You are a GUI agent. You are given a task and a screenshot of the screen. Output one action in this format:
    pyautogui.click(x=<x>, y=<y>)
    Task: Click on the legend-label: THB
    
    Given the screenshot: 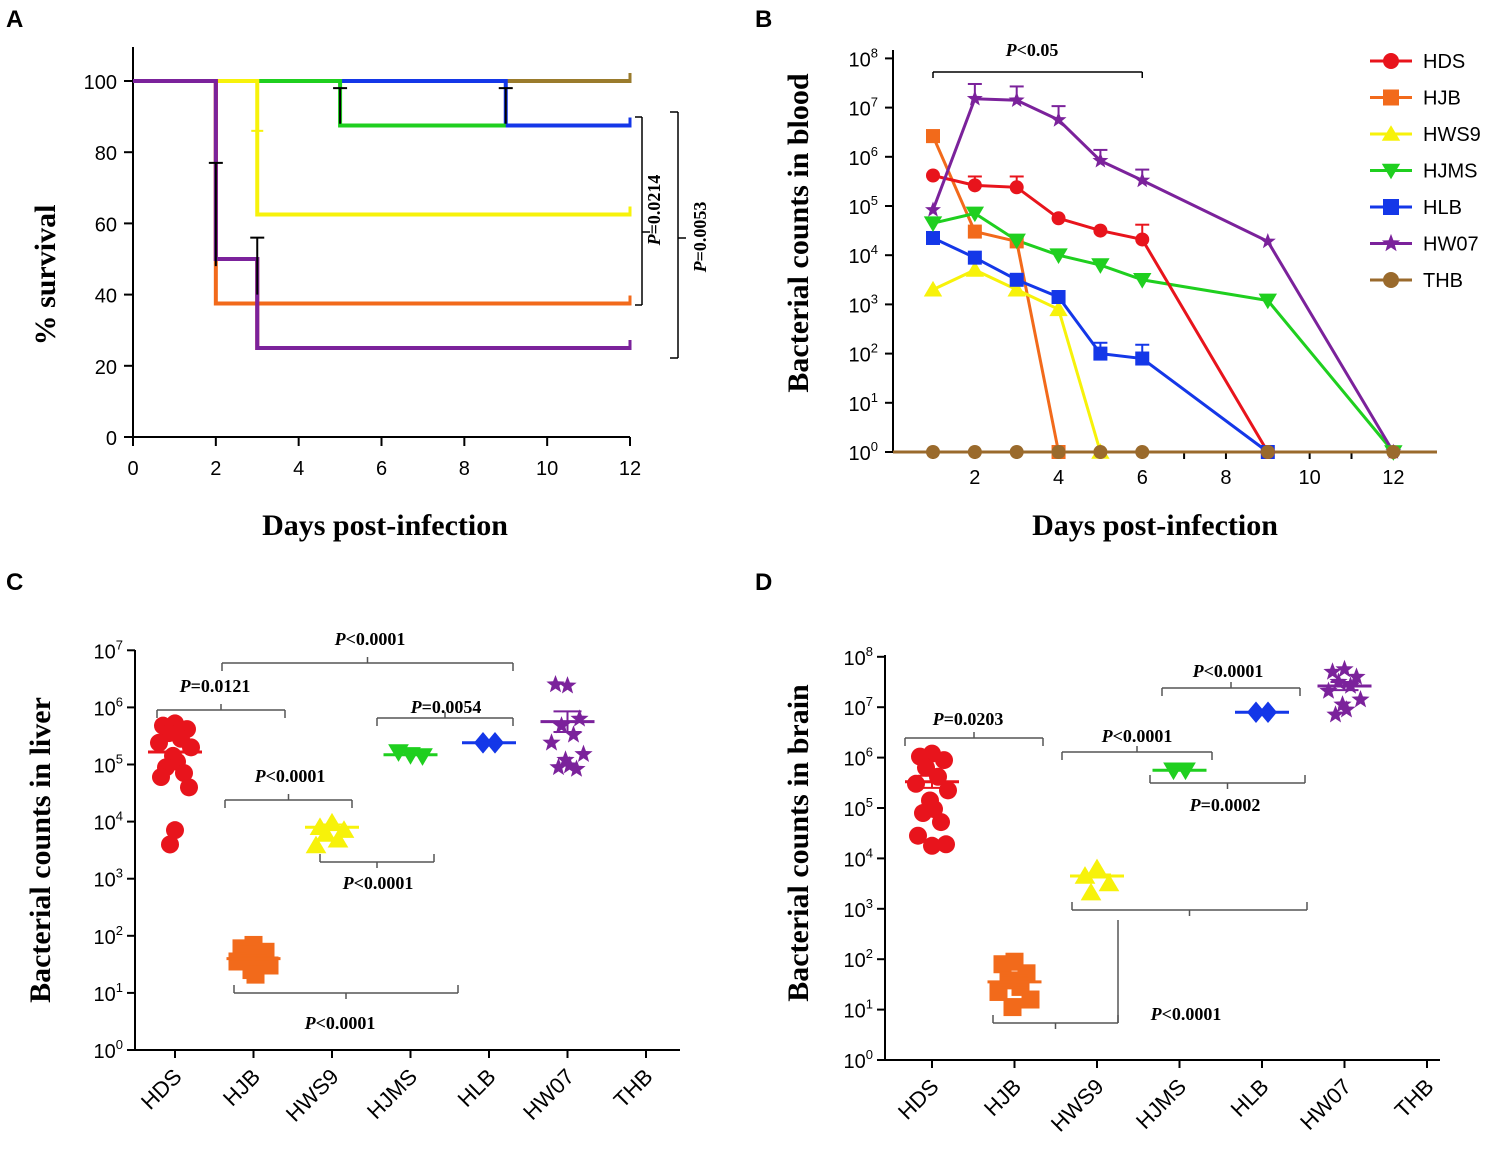 What is the action you would take?
    pyautogui.click(x=1443, y=281)
    